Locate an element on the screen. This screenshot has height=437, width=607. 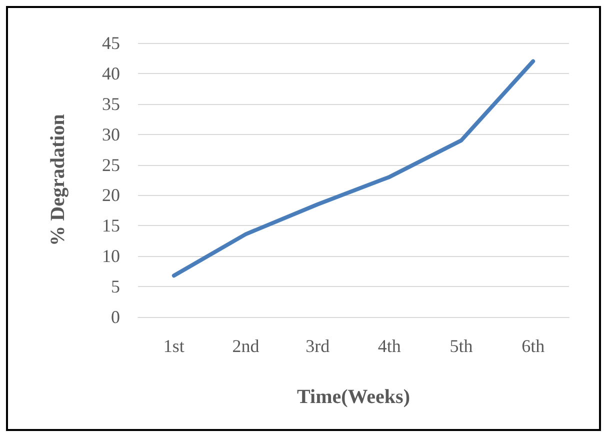
y-tick-label: 5 is located at coordinates (115, 286).